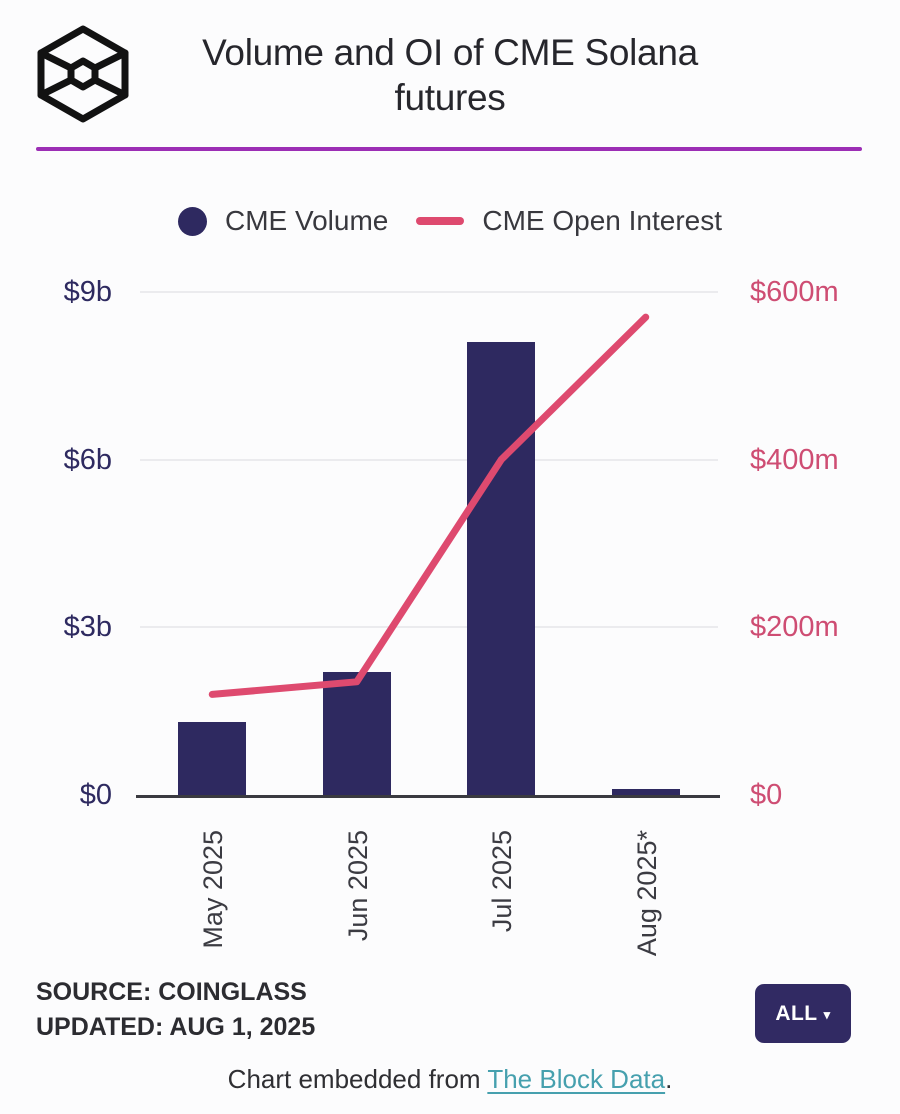 This screenshot has width=900, height=1114. I want to click on the-block-data-link: The Block Data, so click(576, 1079).